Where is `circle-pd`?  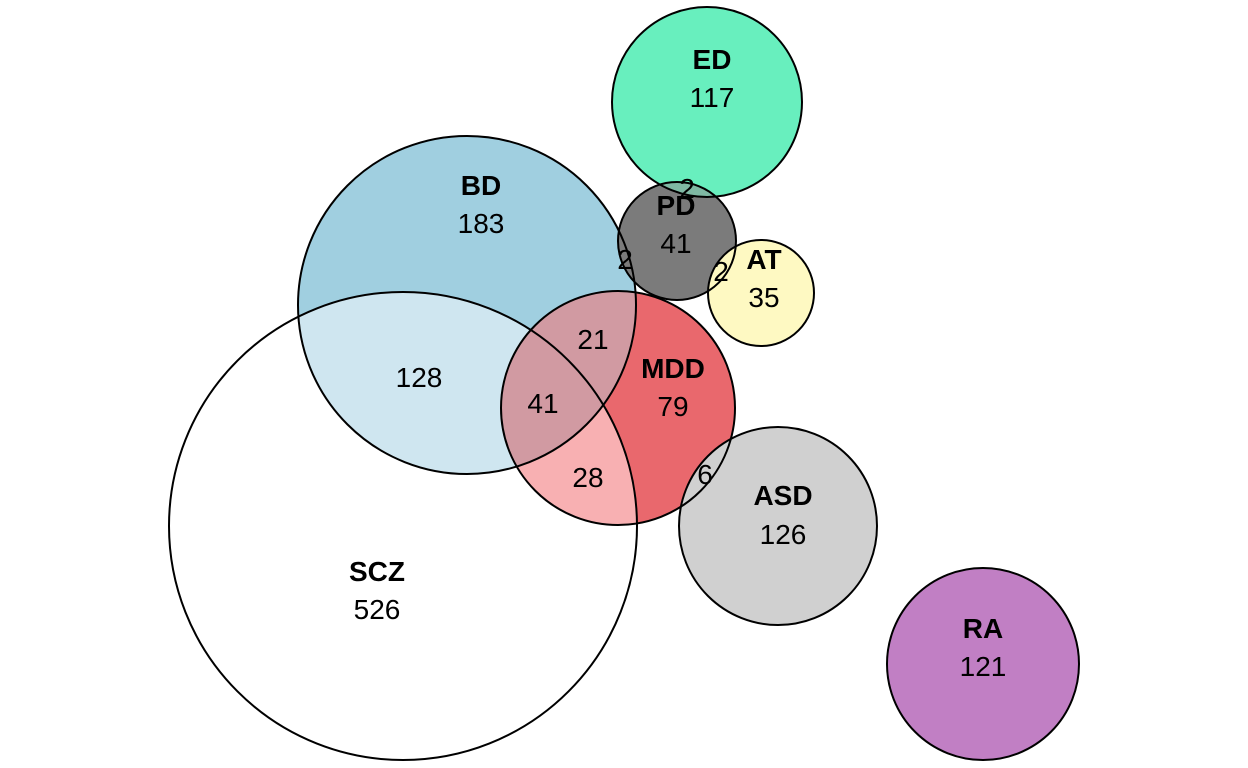 circle-pd is located at coordinates (677, 241).